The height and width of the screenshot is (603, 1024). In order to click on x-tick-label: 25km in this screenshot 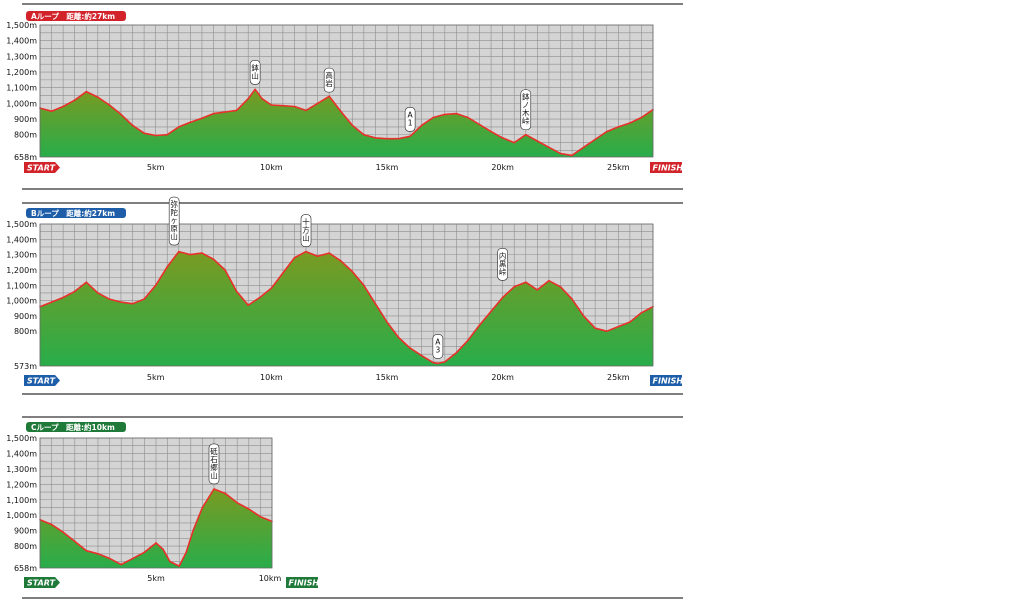, I will do `click(618, 377)`.